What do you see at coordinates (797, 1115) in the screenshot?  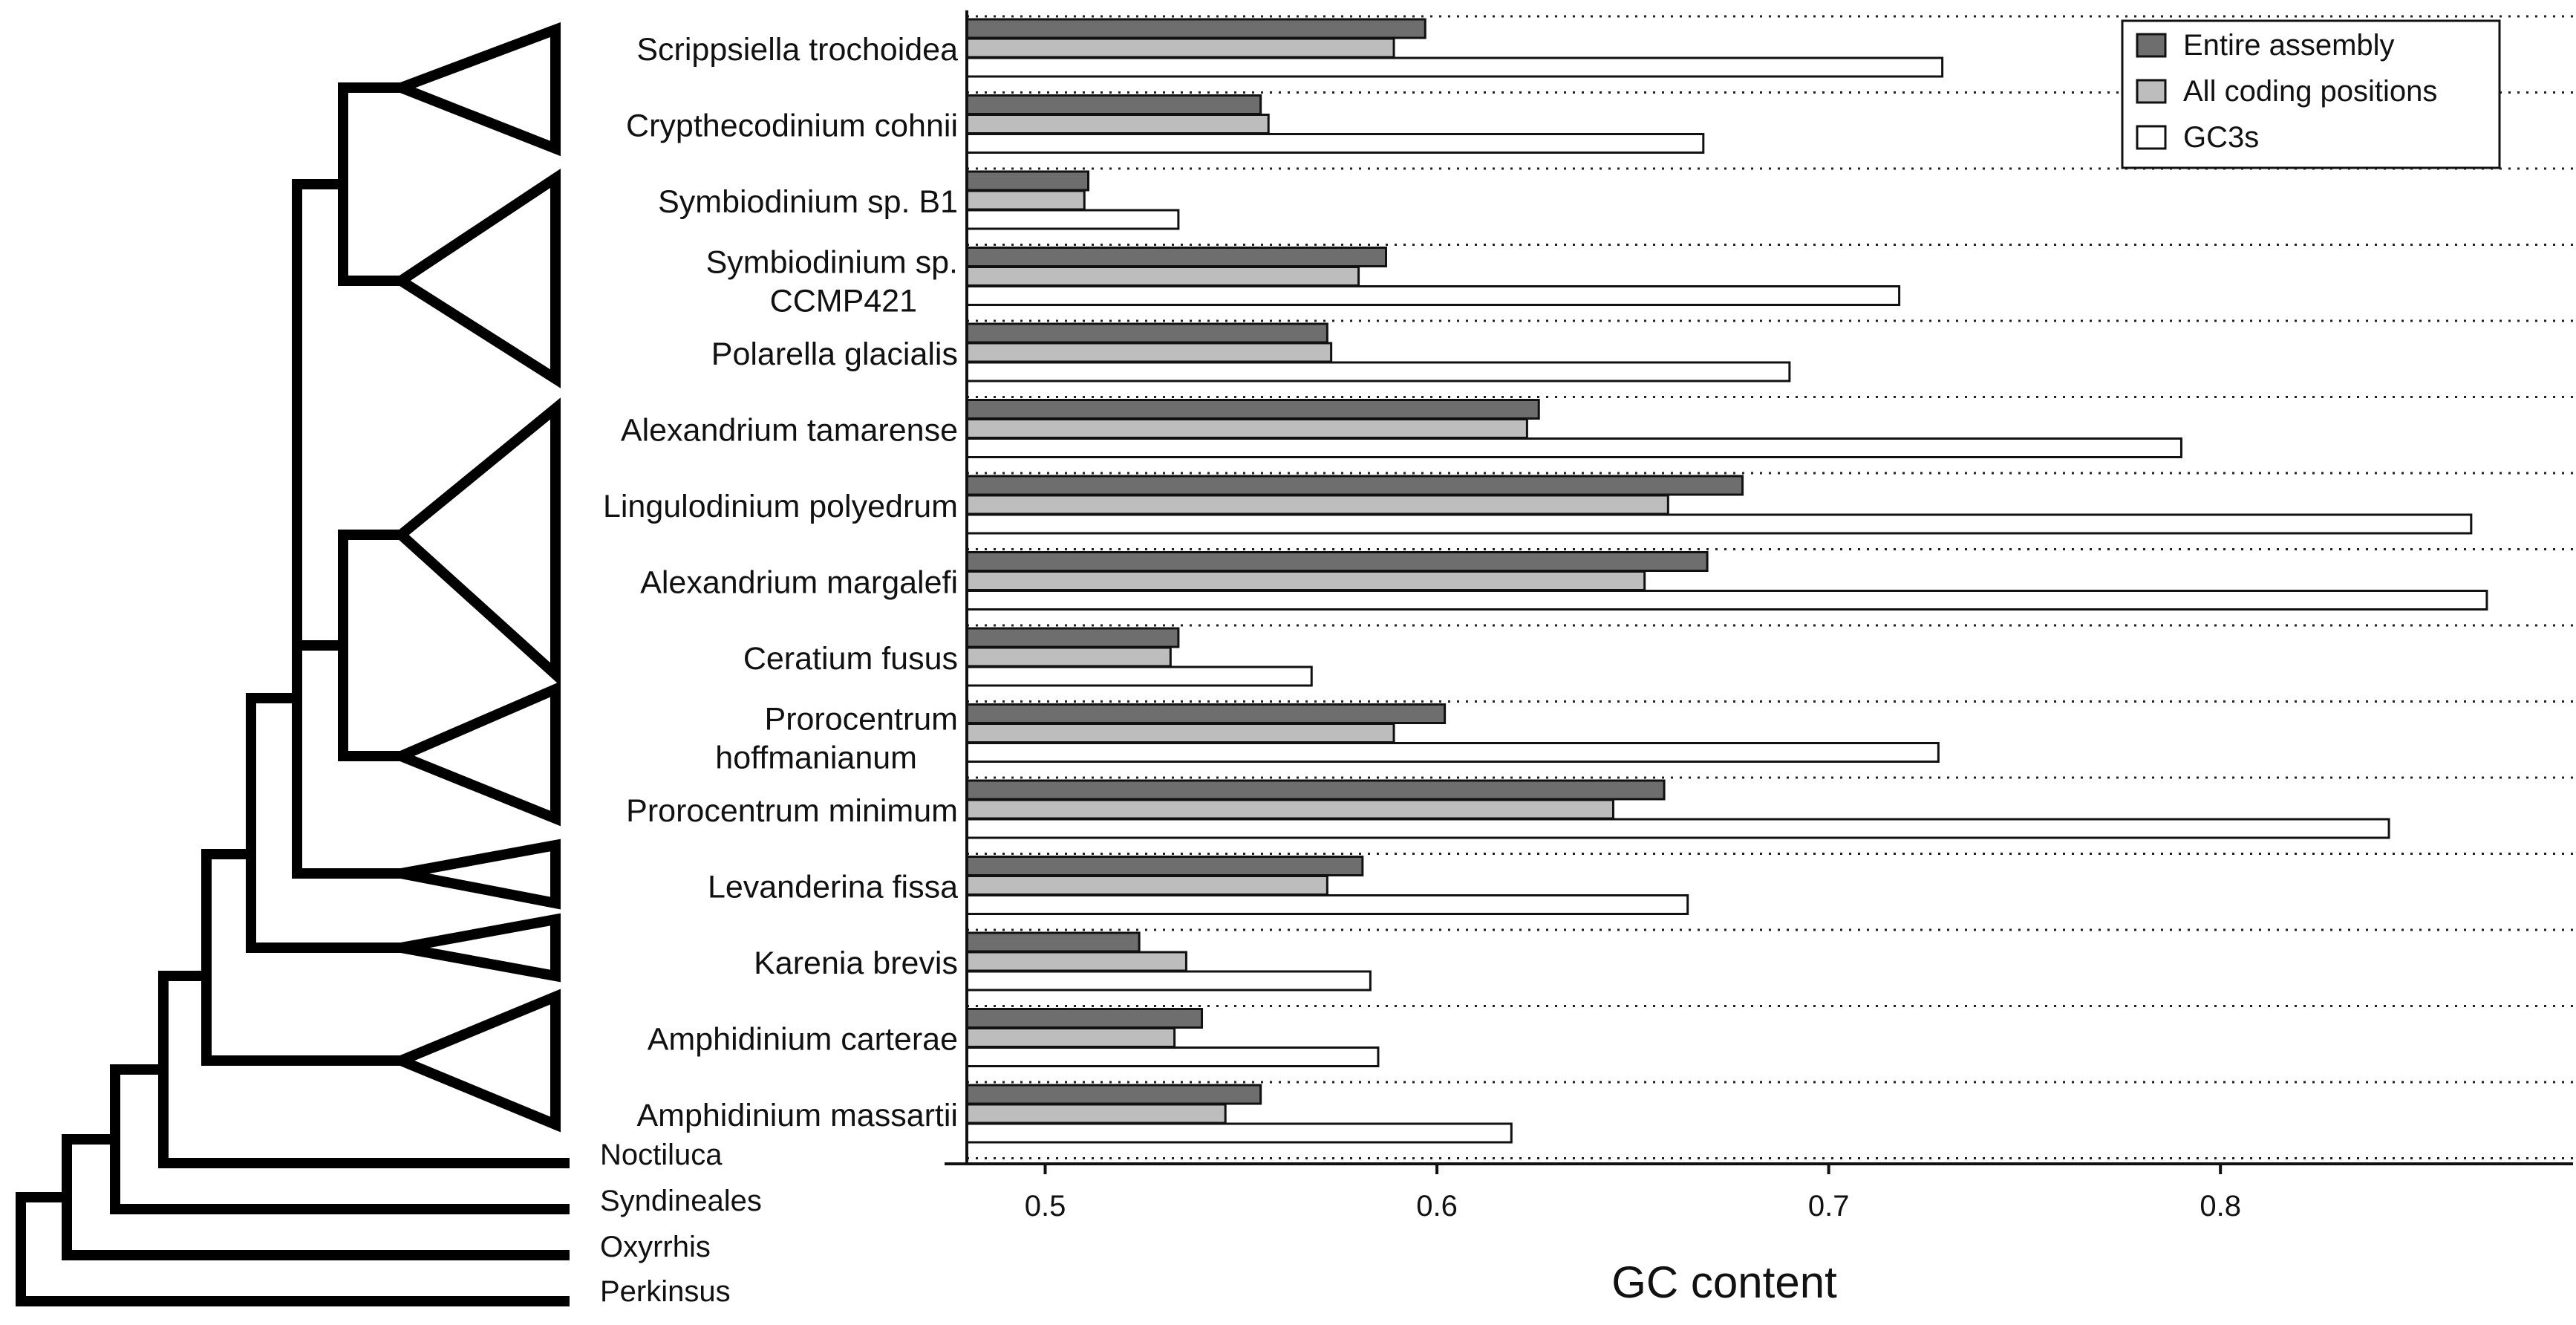 I see `species-label: Amphidinium massartii` at bounding box center [797, 1115].